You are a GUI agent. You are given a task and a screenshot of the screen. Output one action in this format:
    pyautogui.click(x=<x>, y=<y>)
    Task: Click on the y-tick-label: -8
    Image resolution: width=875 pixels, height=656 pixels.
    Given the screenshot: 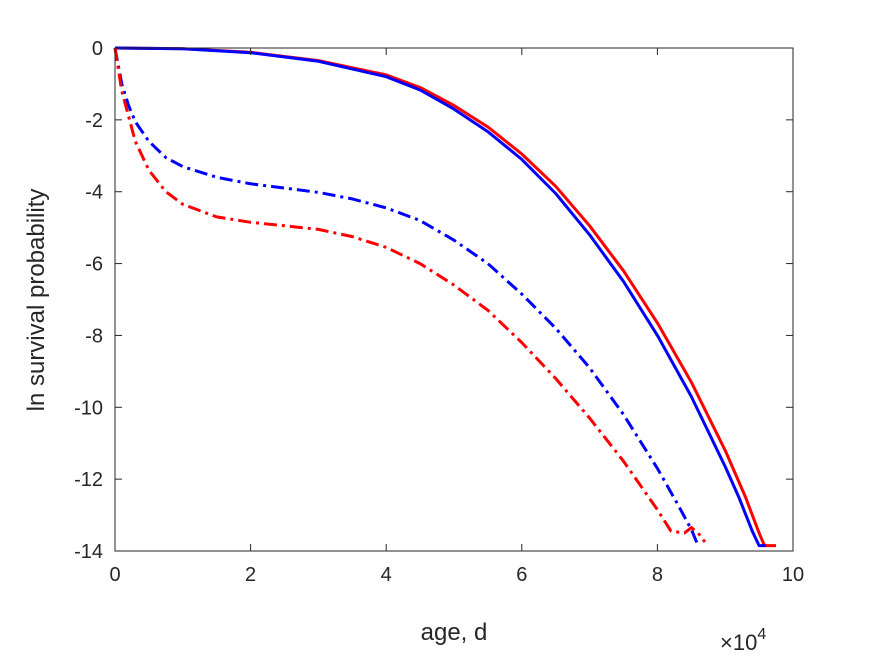 What is the action you would take?
    pyautogui.click(x=94, y=336)
    